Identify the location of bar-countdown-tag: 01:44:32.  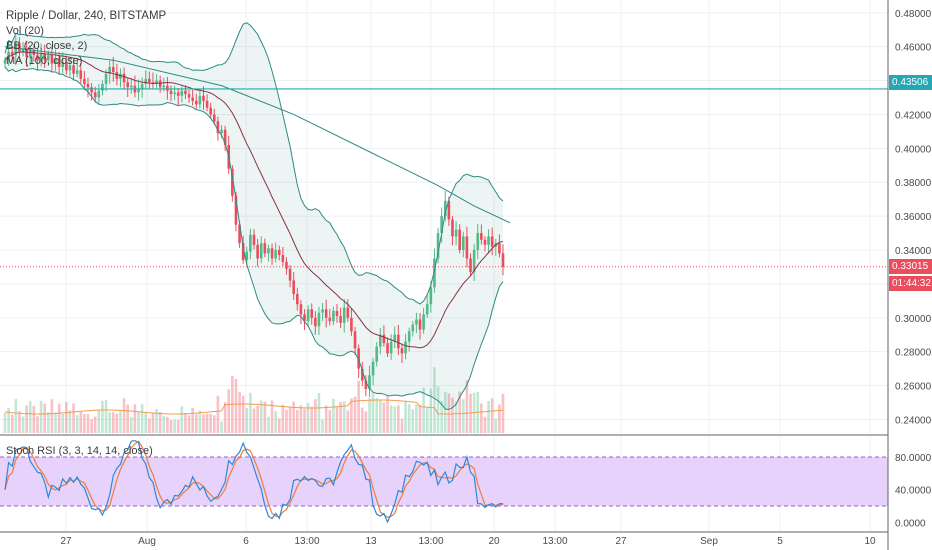
(910, 283).